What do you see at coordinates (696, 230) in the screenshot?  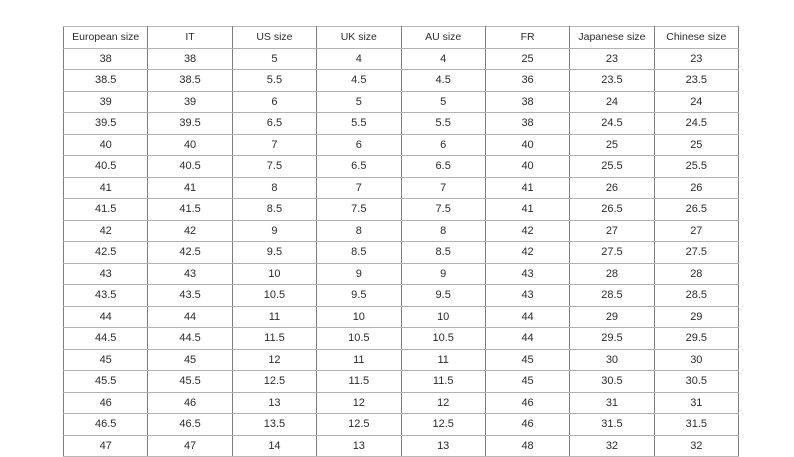 I see `table-cell: 27` at bounding box center [696, 230].